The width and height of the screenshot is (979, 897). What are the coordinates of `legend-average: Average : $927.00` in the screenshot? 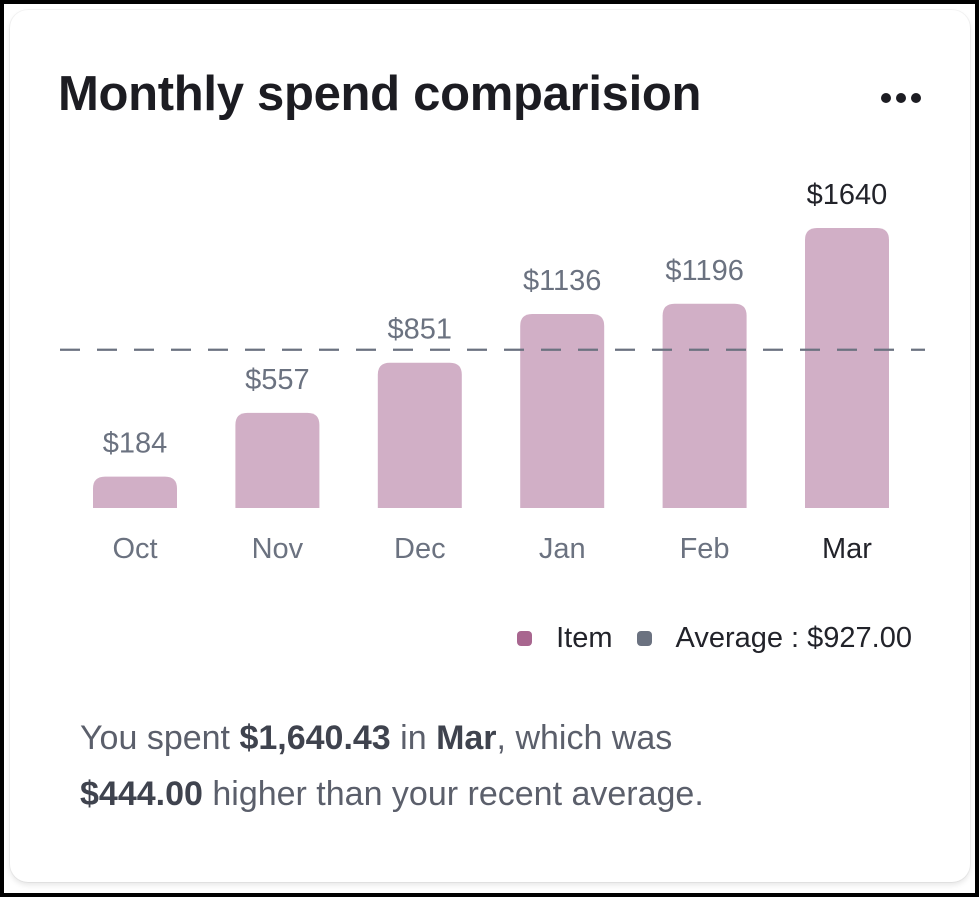 It's located at (774, 638).